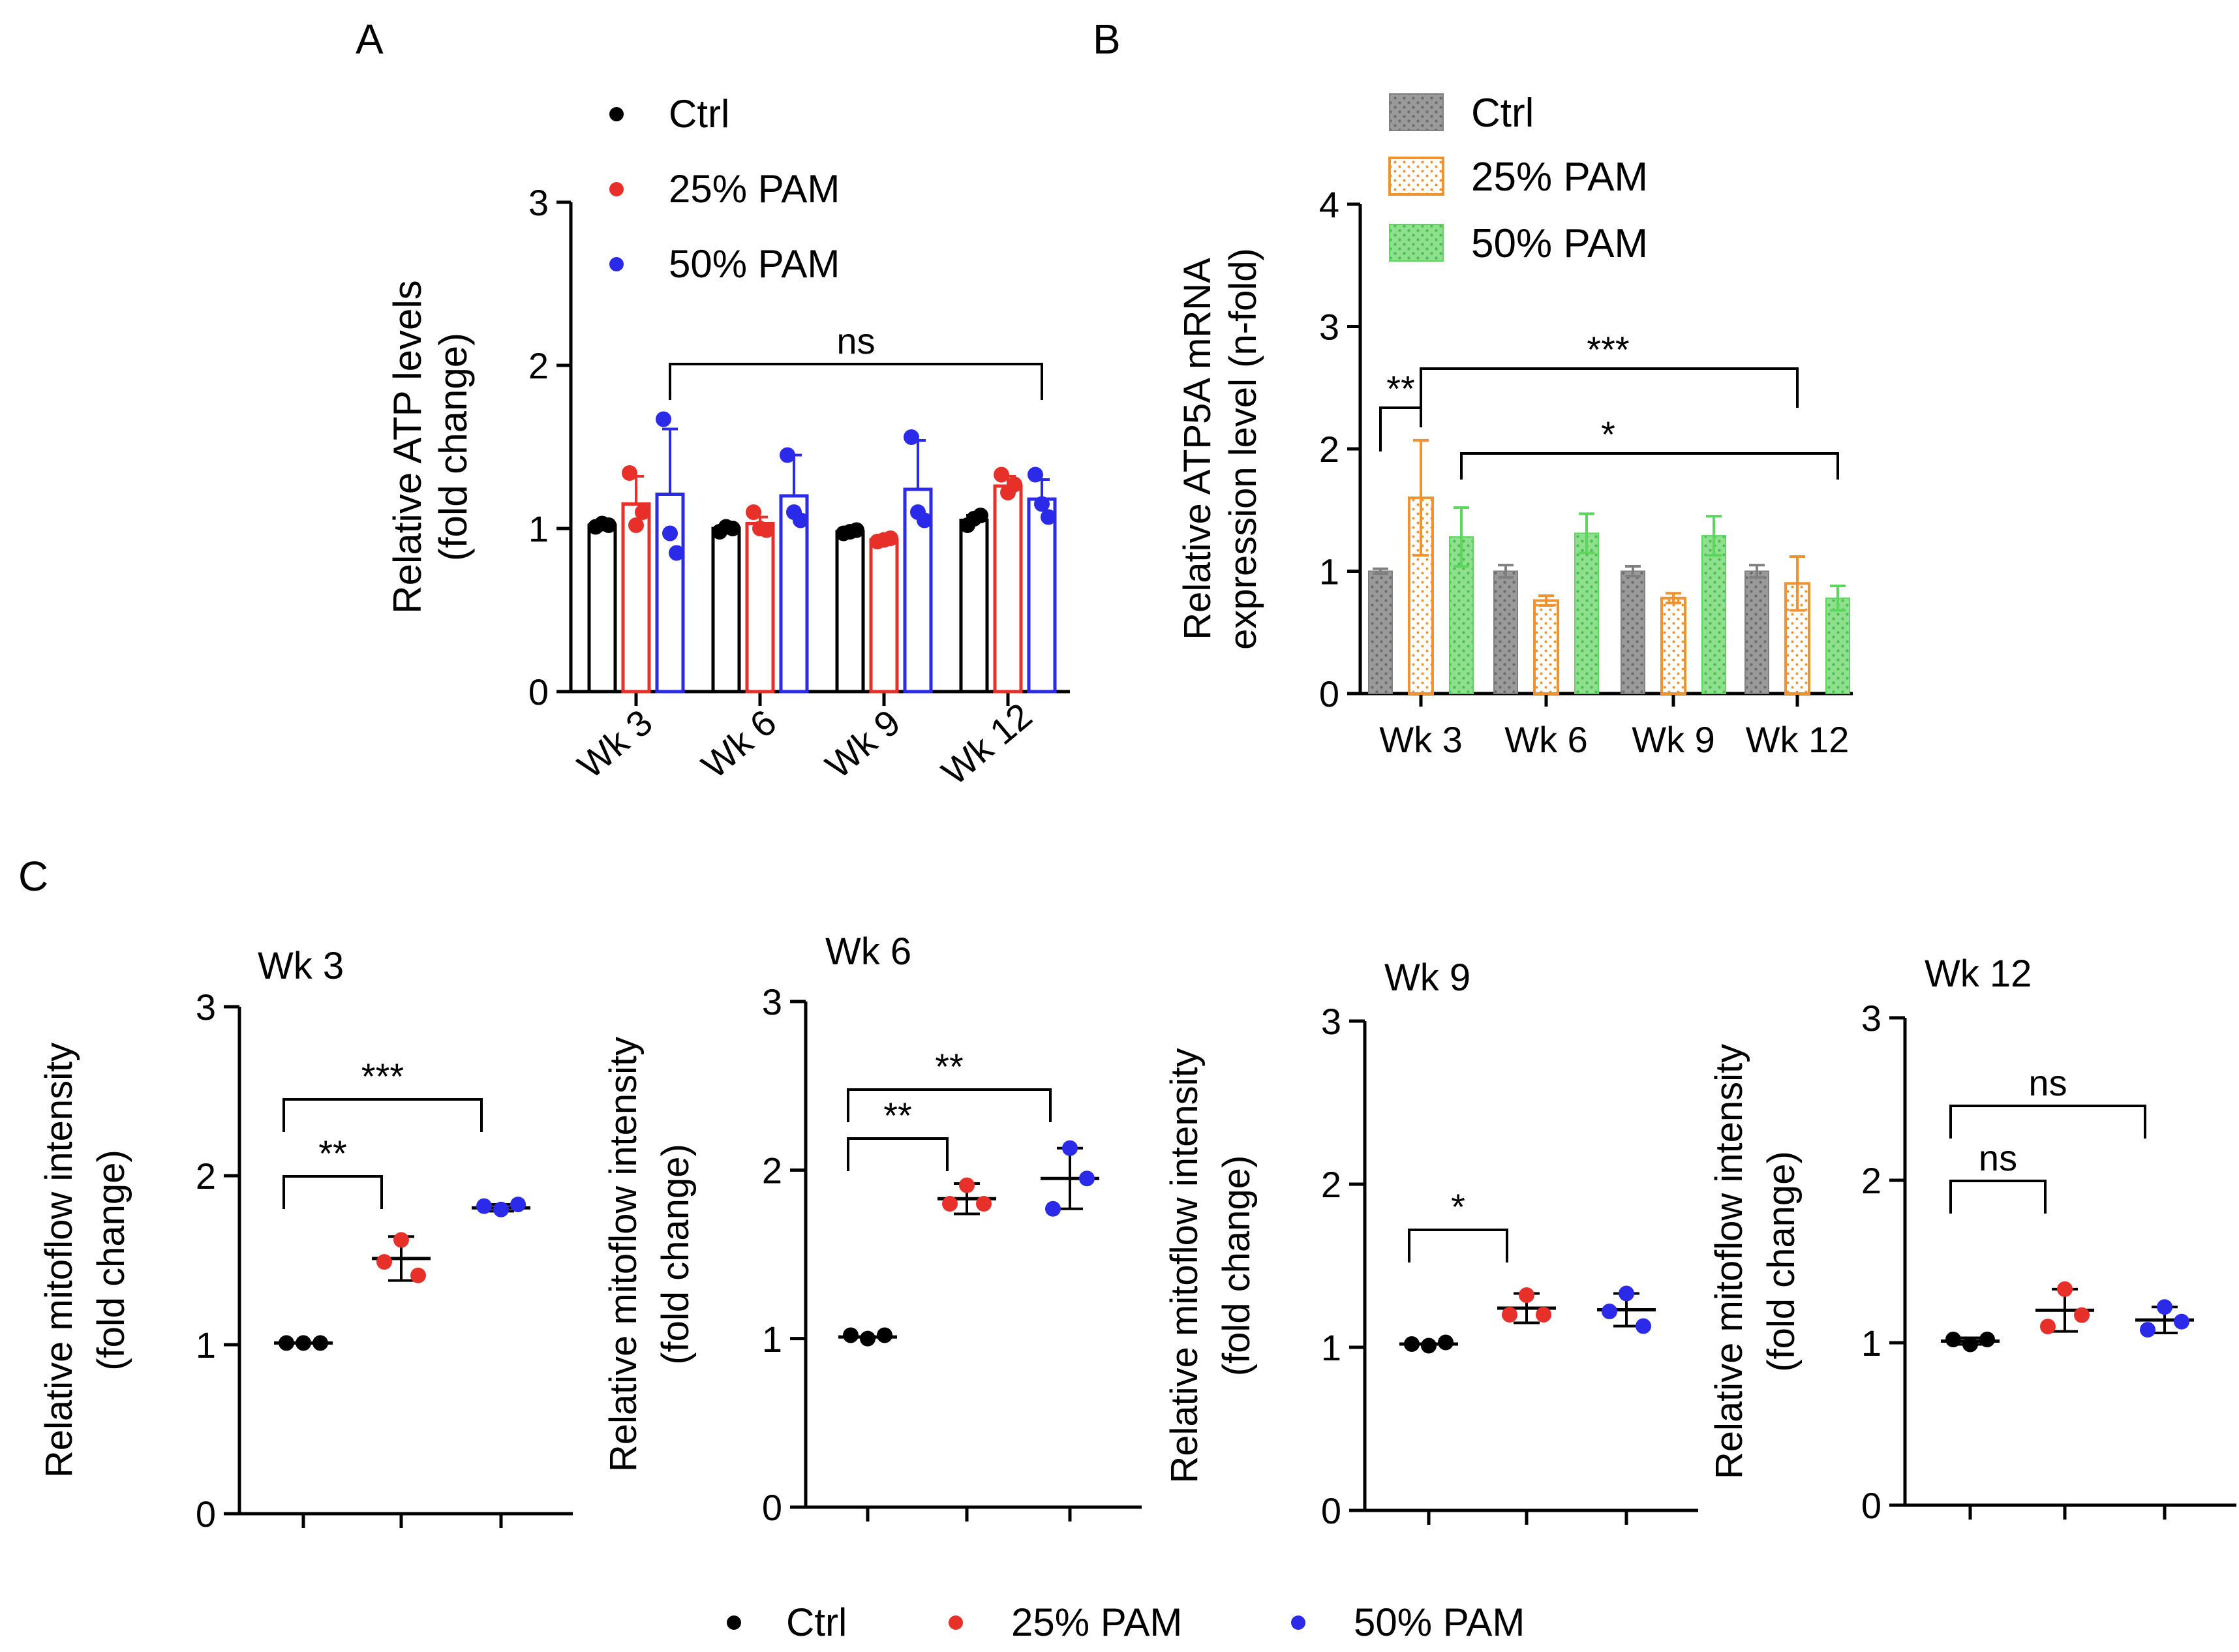  What do you see at coordinates (1608, 349) in the screenshot?
I see `significance-label: ***` at bounding box center [1608, 349].